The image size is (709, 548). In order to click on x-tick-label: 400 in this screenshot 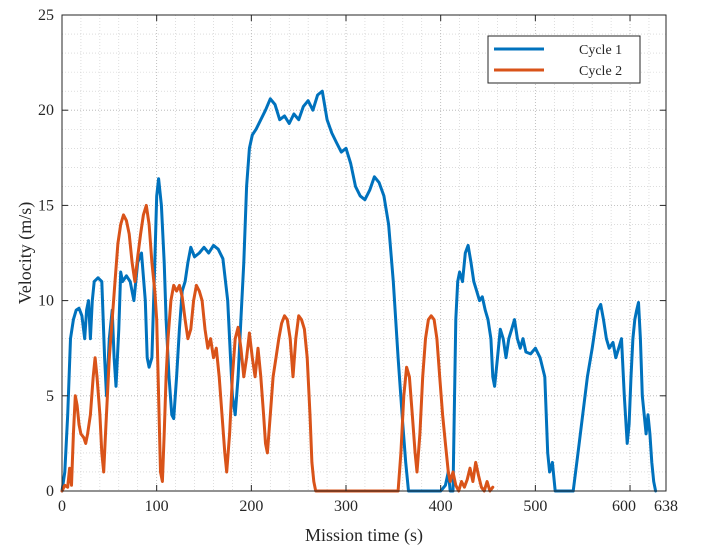, I will do `click(441, 506)`.